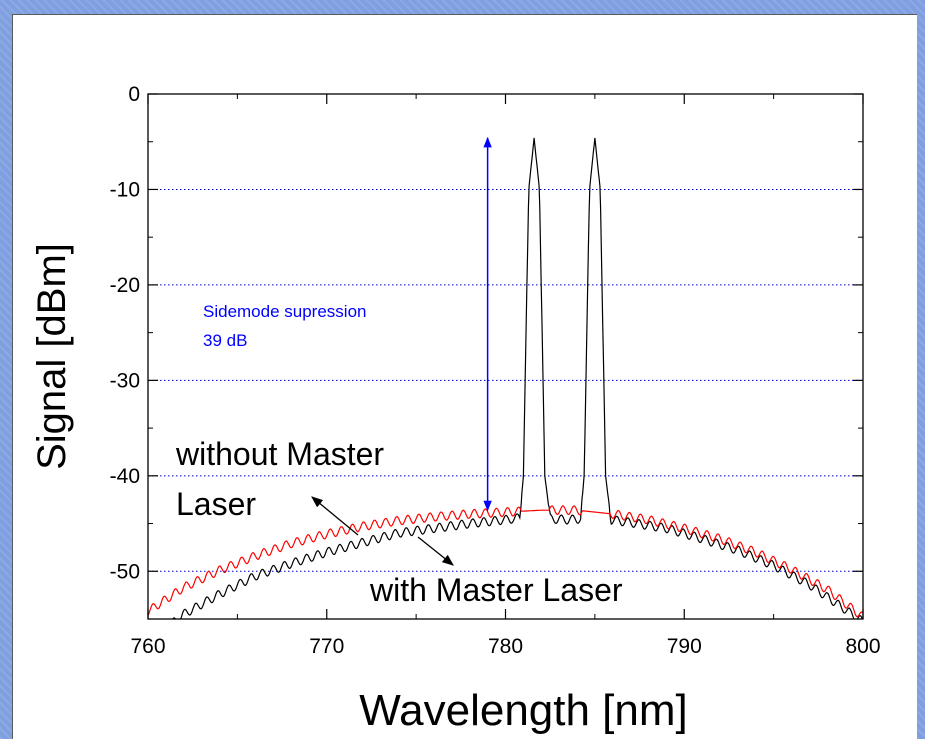  Describe the element at coordinates (523, 710) in the screenshot. I see `x-axis-label: Wavelength [nm]` at that location.